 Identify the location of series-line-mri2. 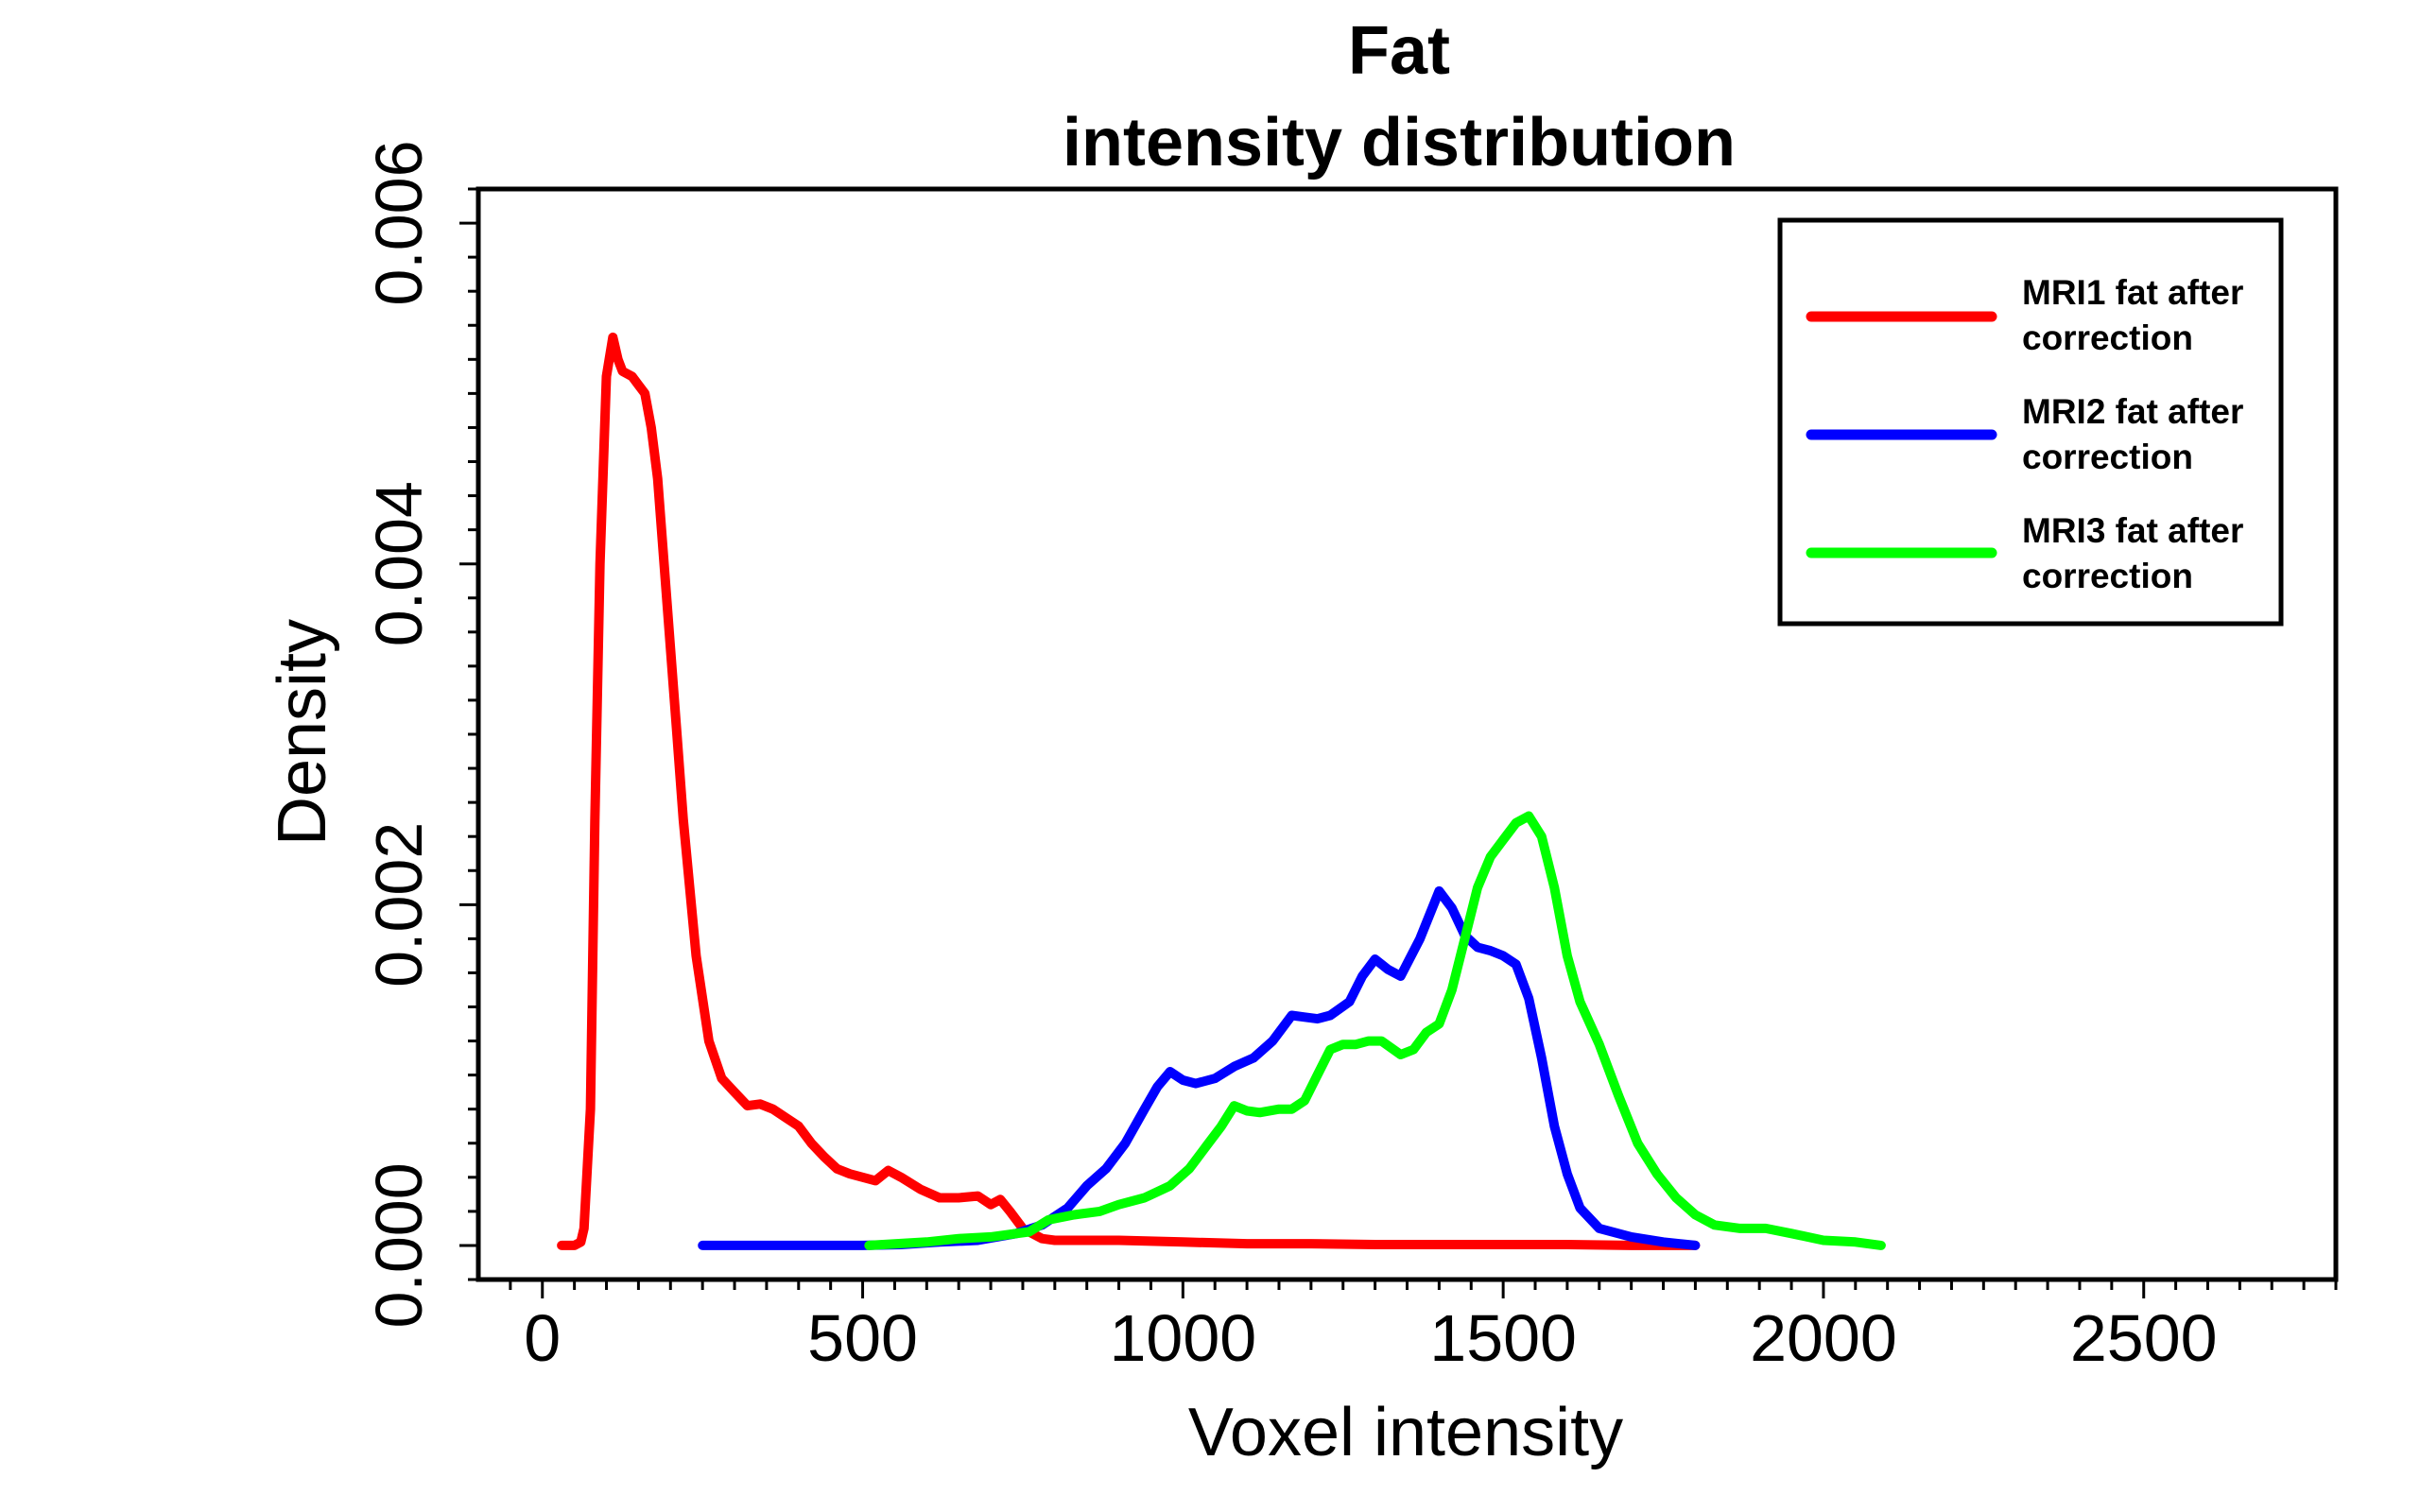
(1199, 1067).